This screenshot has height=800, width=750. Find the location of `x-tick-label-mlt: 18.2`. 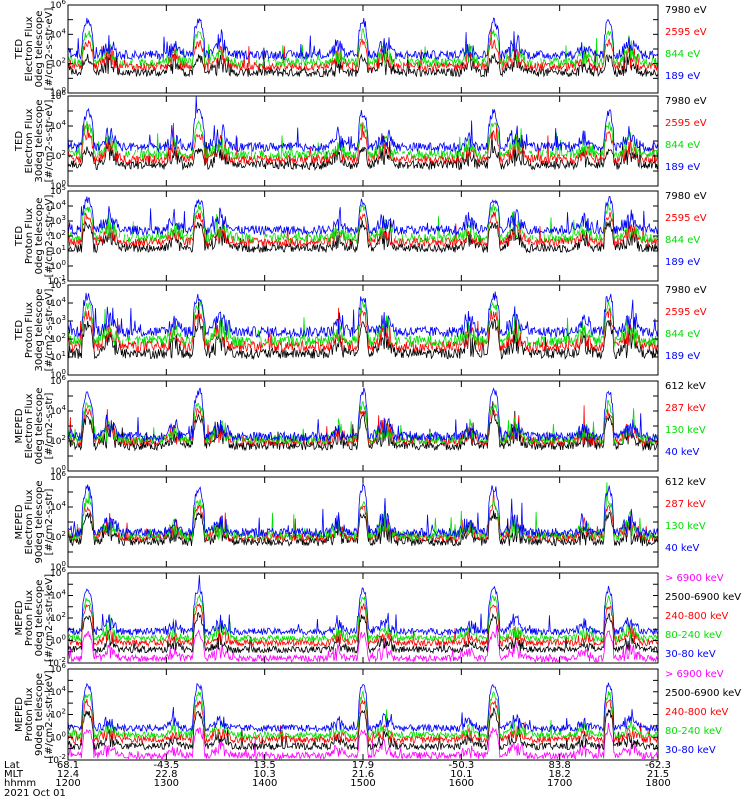

x-tick-label-mlt: 18.2 is located at coordinates (560, 774).